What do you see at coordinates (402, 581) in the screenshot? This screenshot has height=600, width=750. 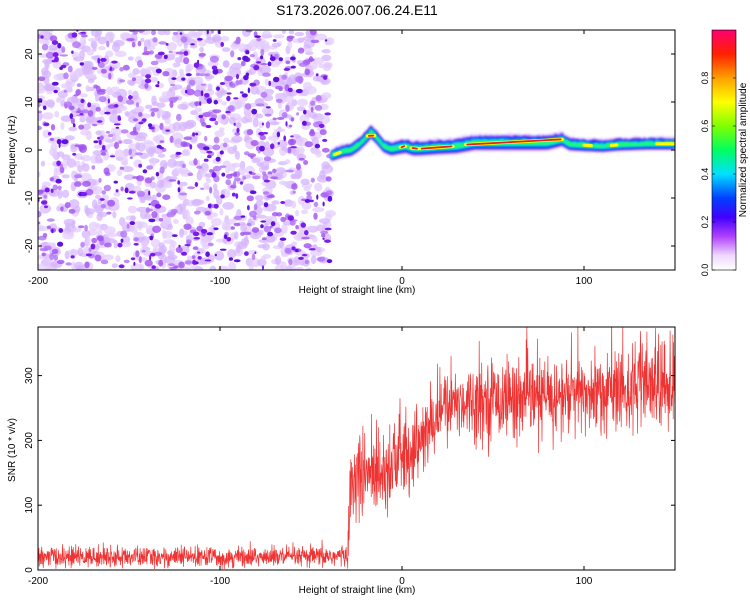 I see `x-tick-label: 0` at bounding box center [402, 581].